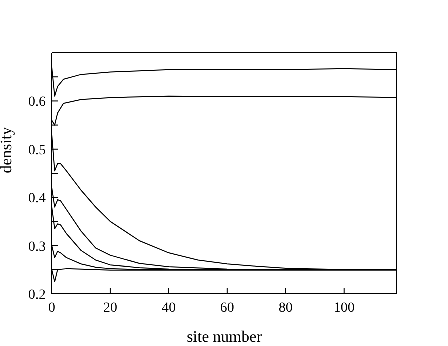 This screenshot has width=448, height=346. I want to click on y-tick-label: 0.4, so click(37, 199).